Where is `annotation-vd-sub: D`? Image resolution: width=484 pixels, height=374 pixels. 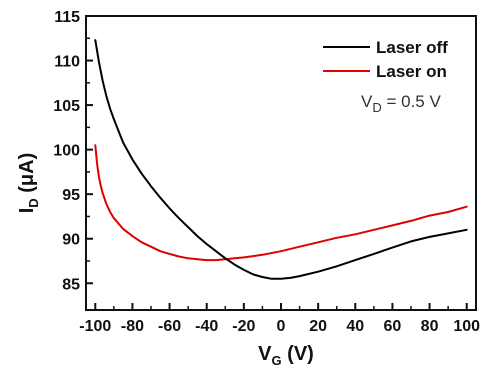
annotation-vd-sub: D is located at coordinates (376, 107).